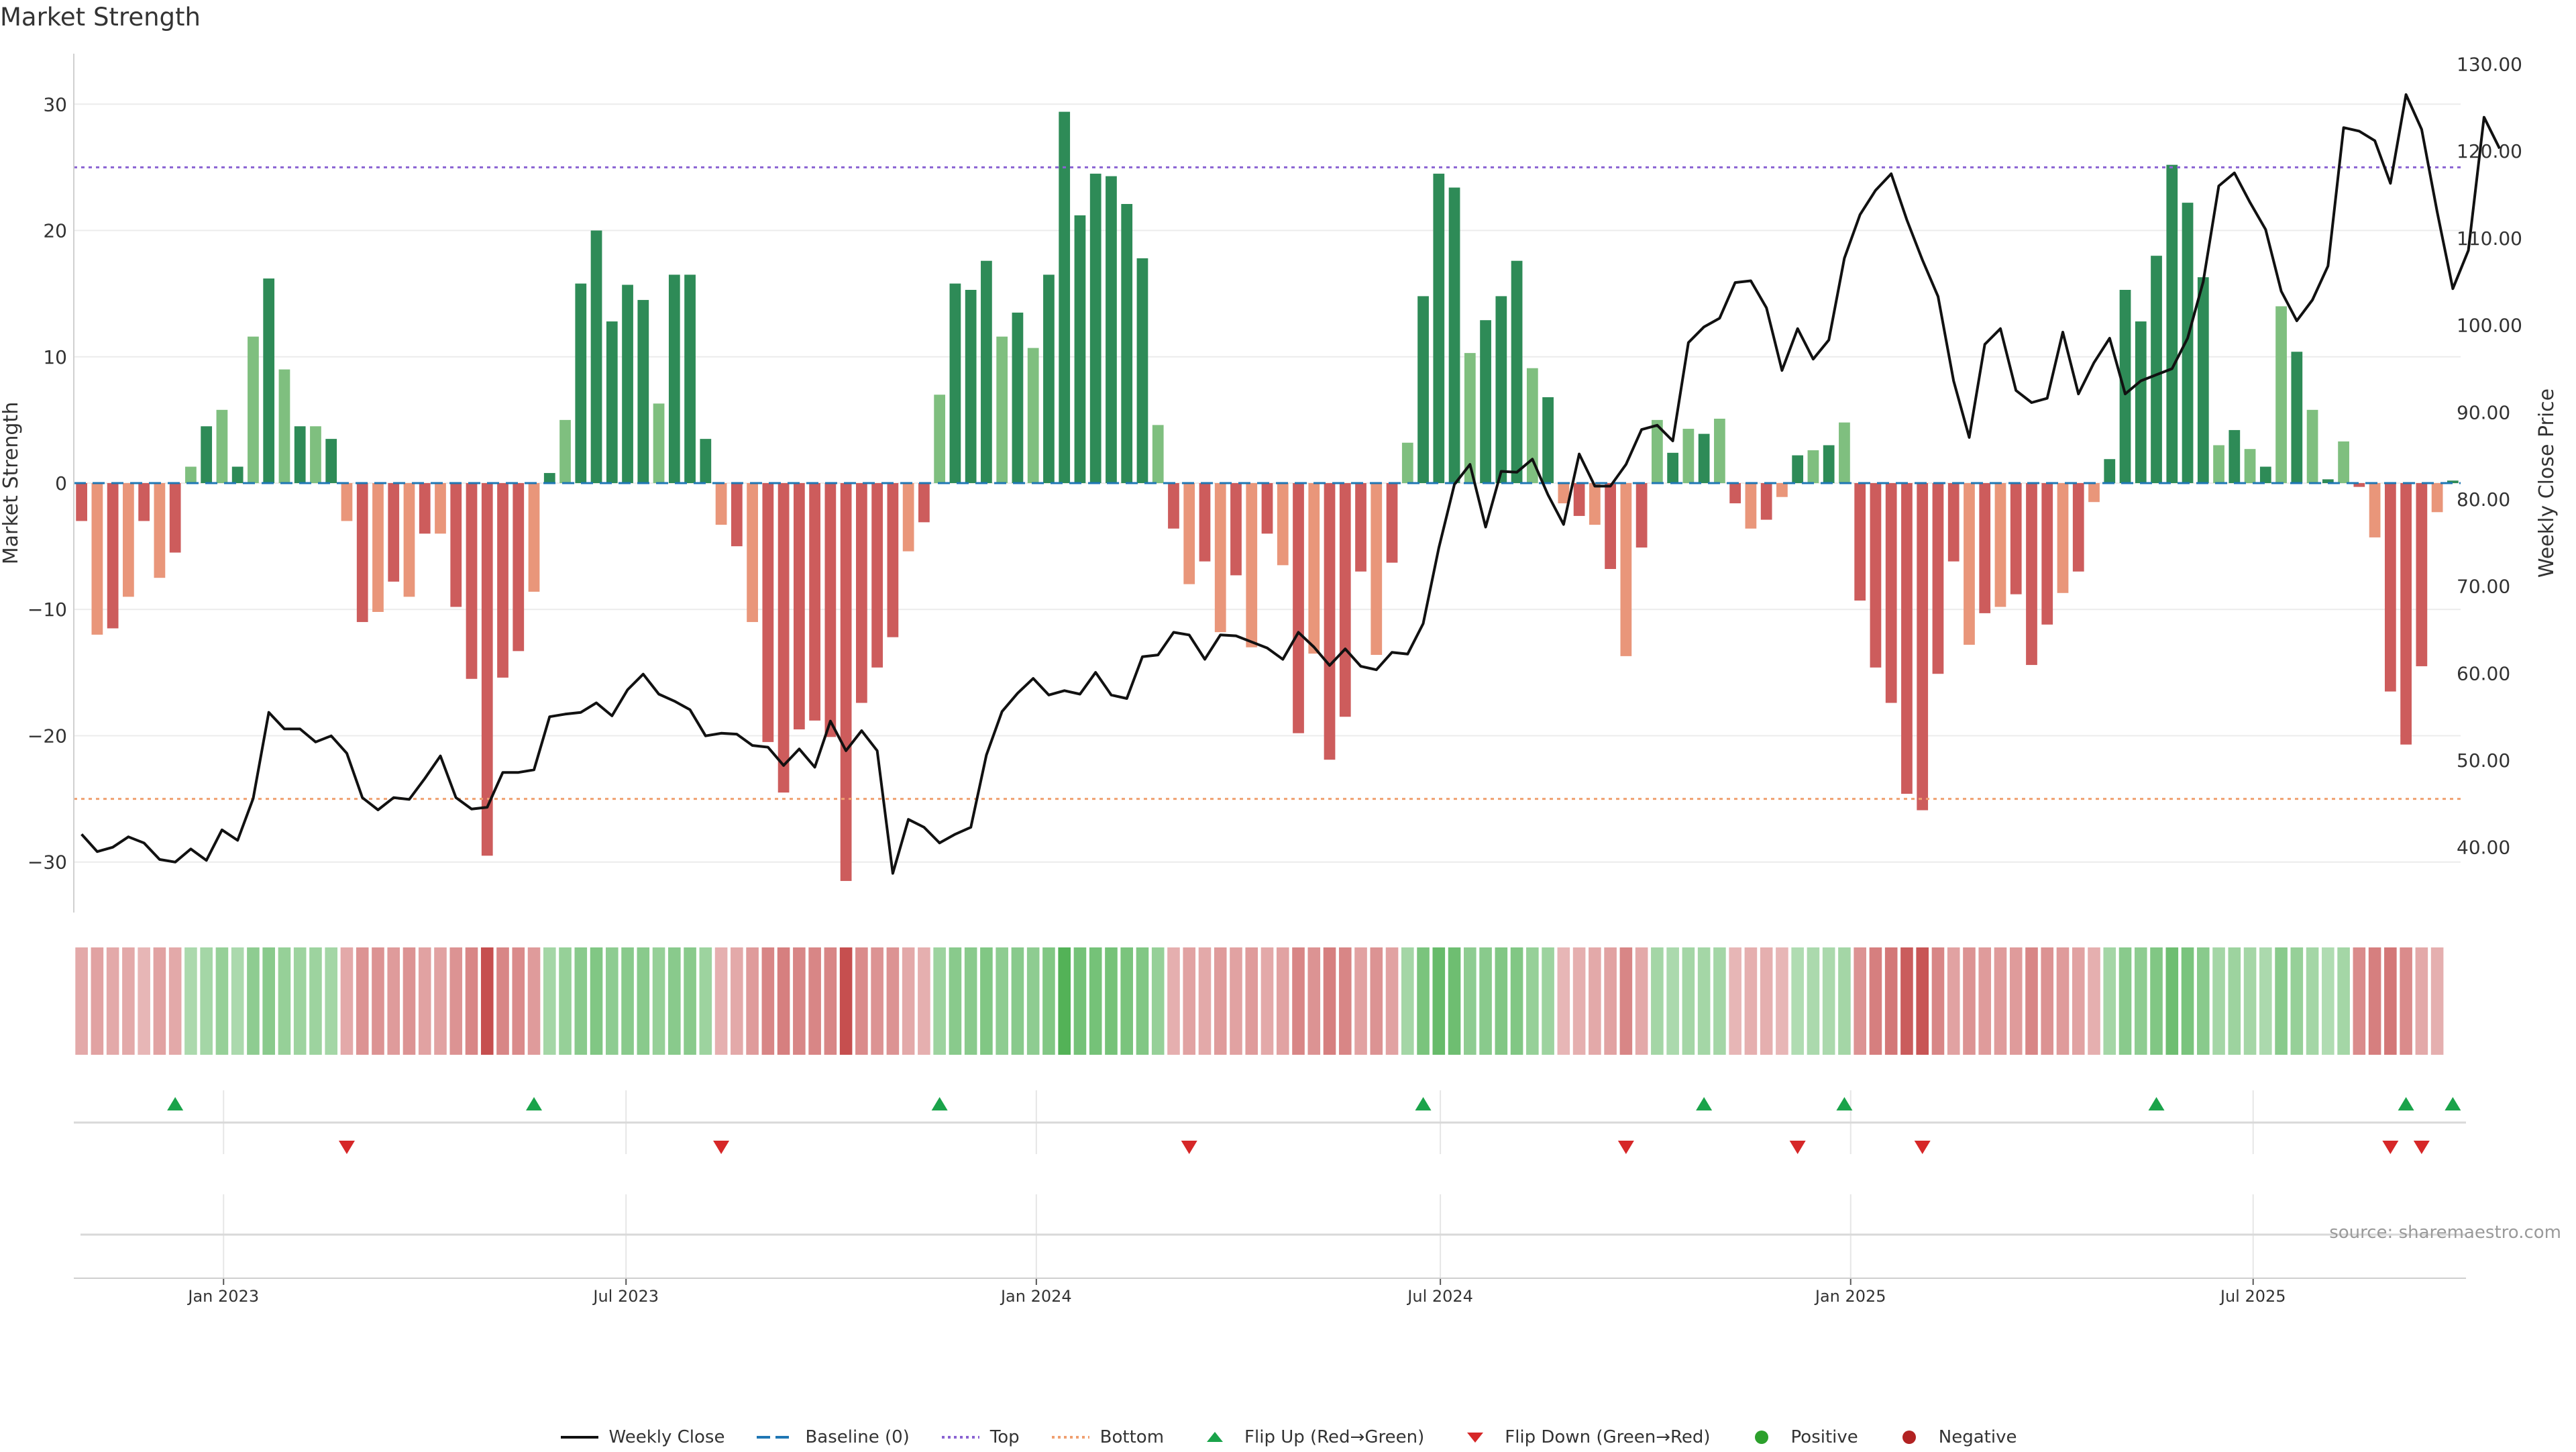  What do you see at coordinates (222, 1297) in the screenshot?
I see `x-tick-label: Jan 2023` at bounding box center [222, 1297].